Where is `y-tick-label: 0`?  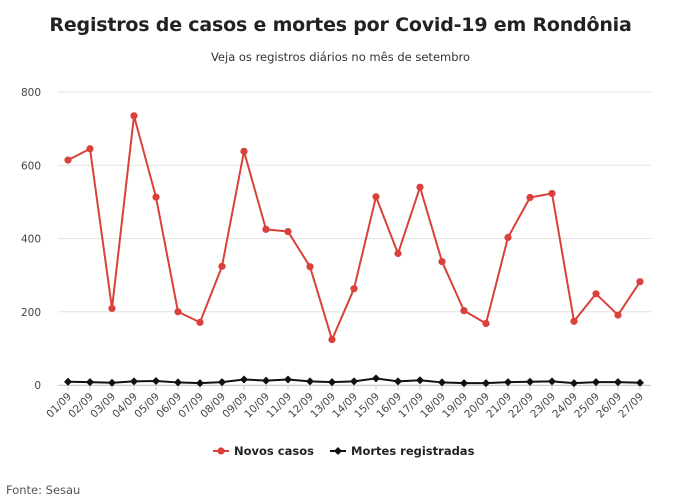
y-tick-label: 0 is located at coordinates (37, 386).